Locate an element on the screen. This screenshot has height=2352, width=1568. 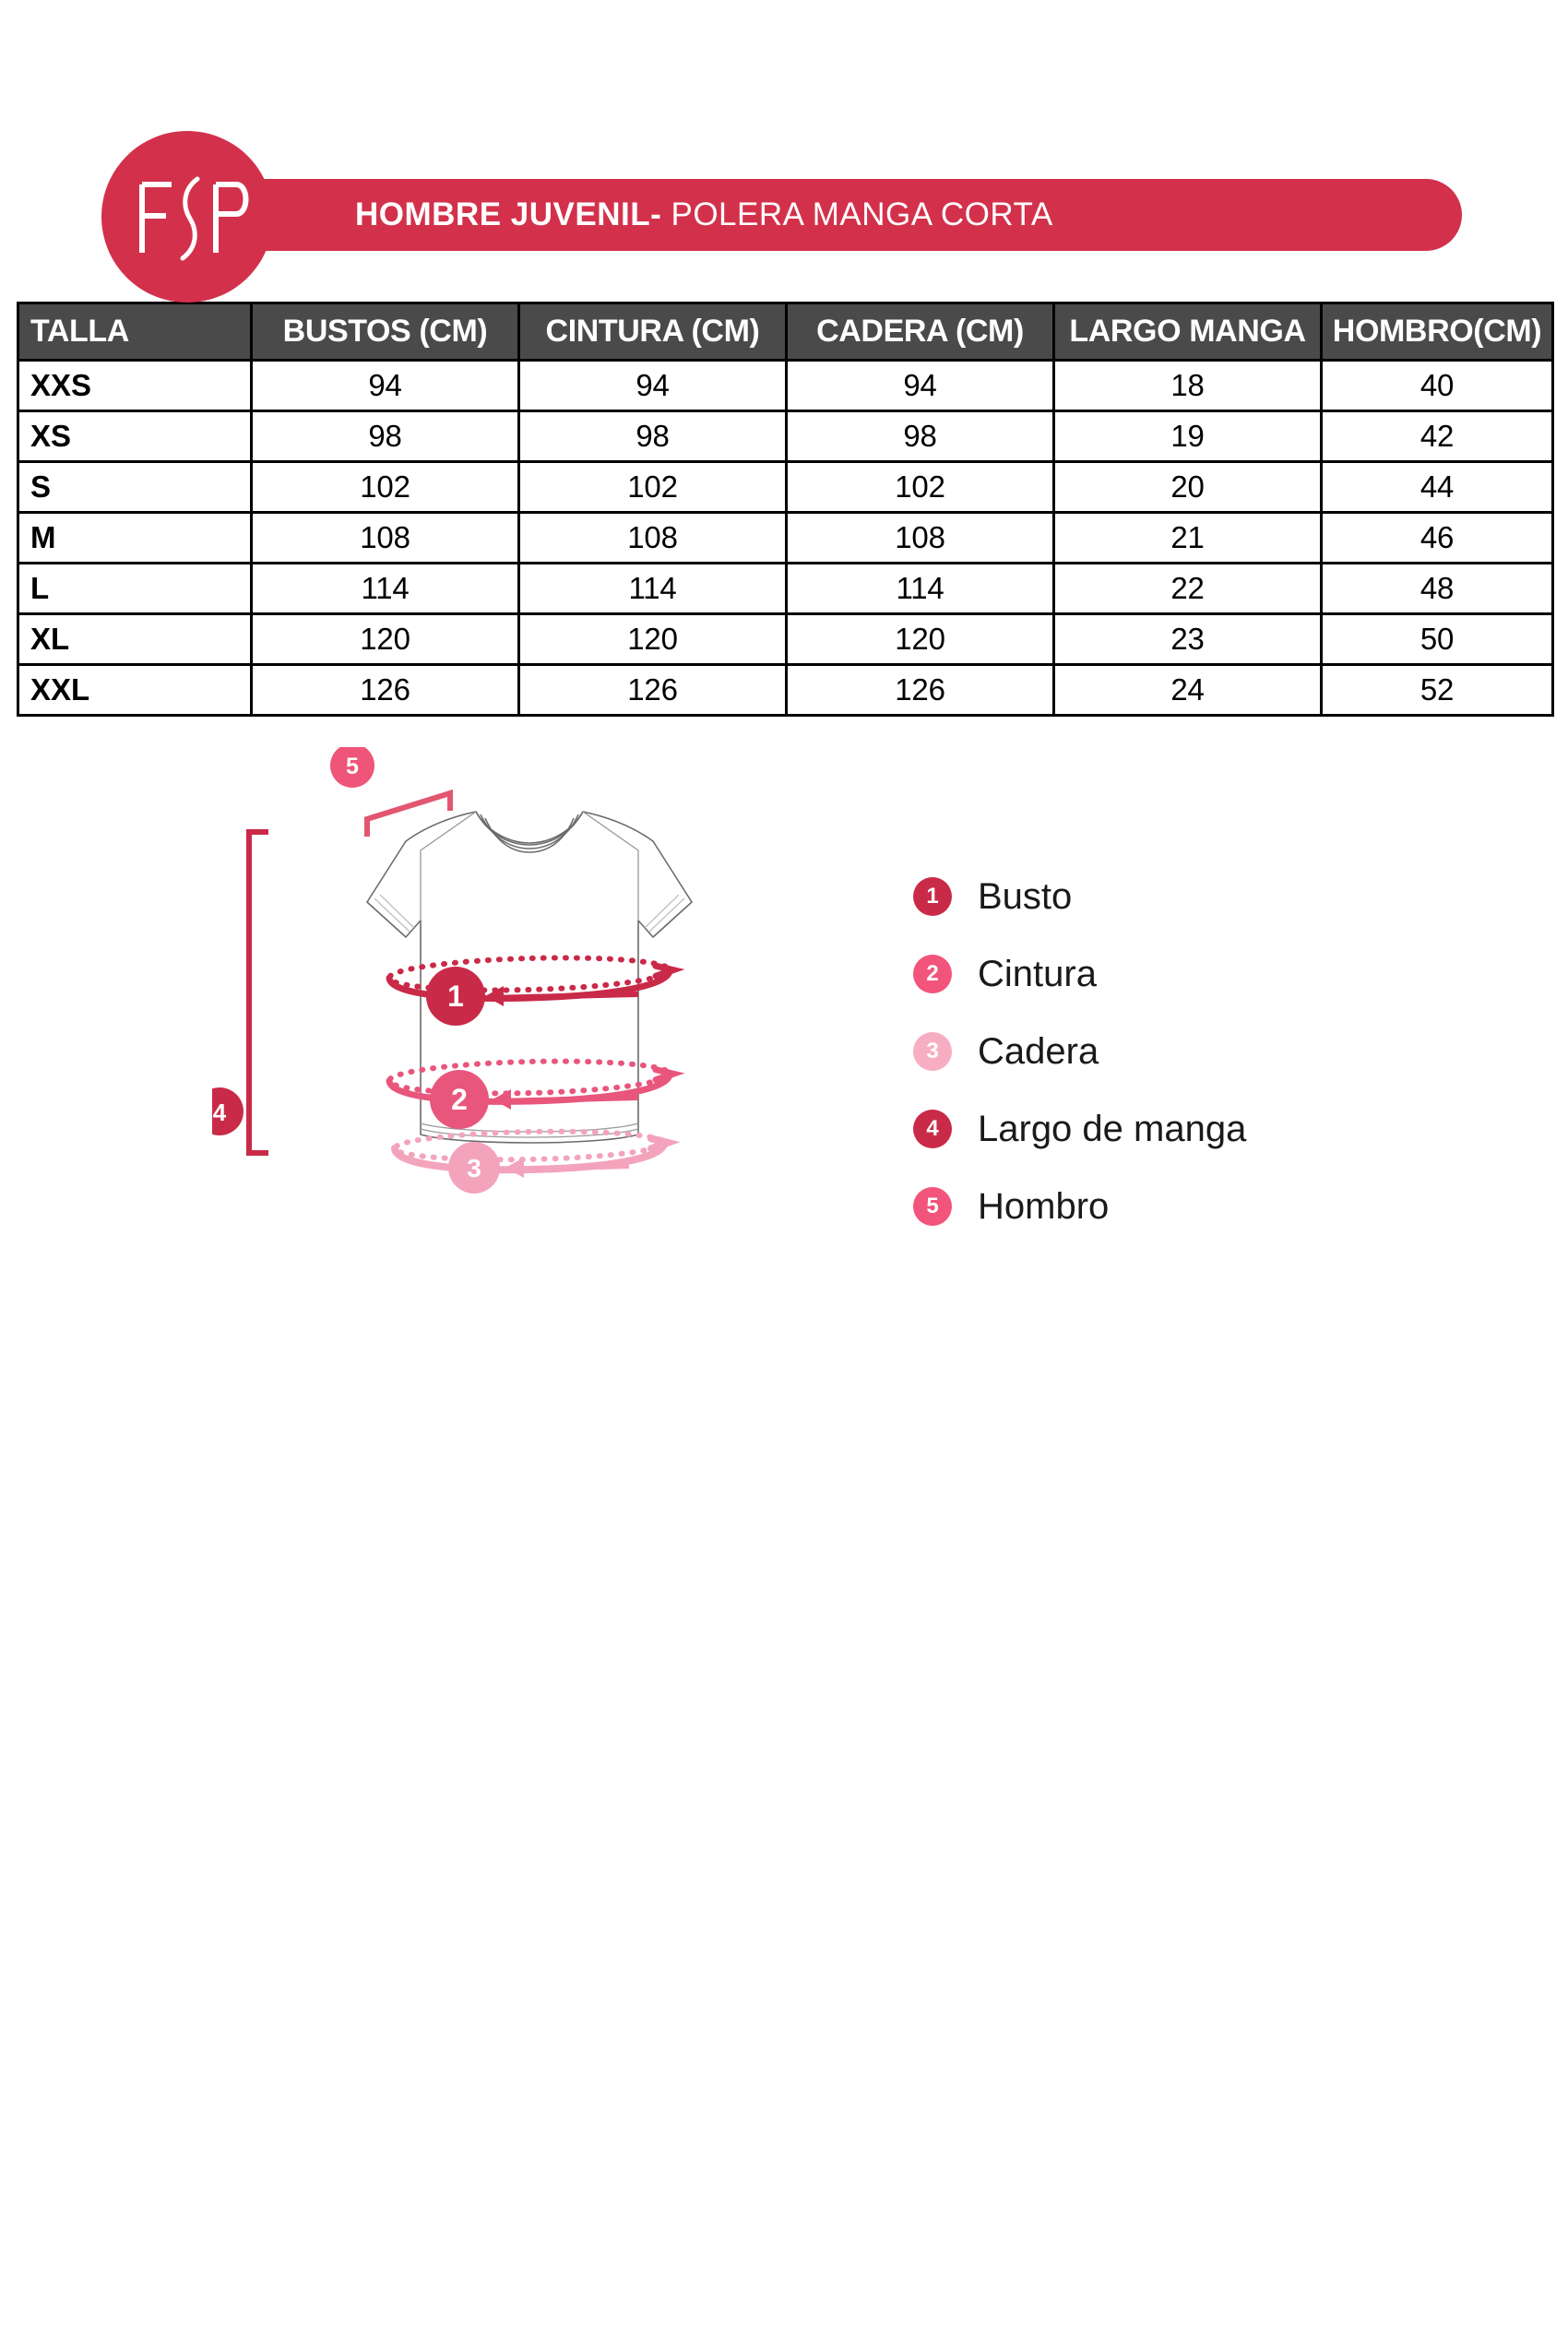
cell-talla: XXS is located at coordinates (135, 385).